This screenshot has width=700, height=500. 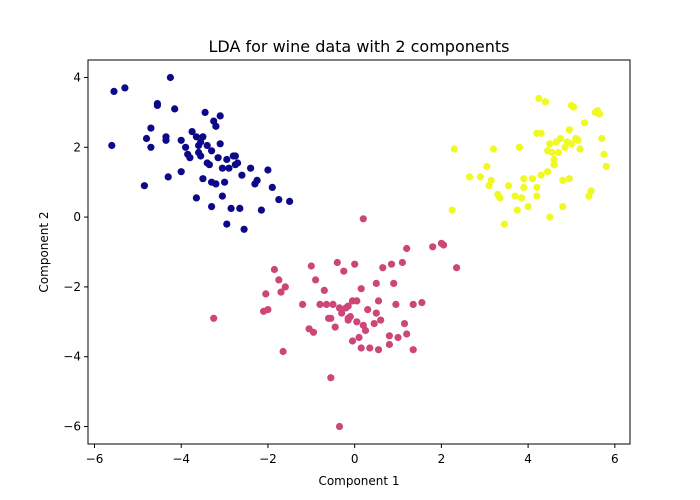 What do you see at coordinates (181, 459) in the screenshot?
I see `x-tick-label: −4` at bounding box center [181, 459].